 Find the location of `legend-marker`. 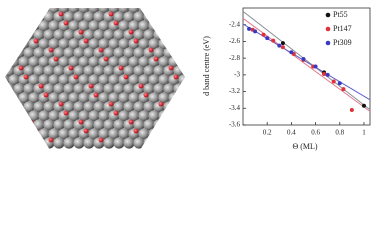

legend-marker is located at coordinates (328, 15).